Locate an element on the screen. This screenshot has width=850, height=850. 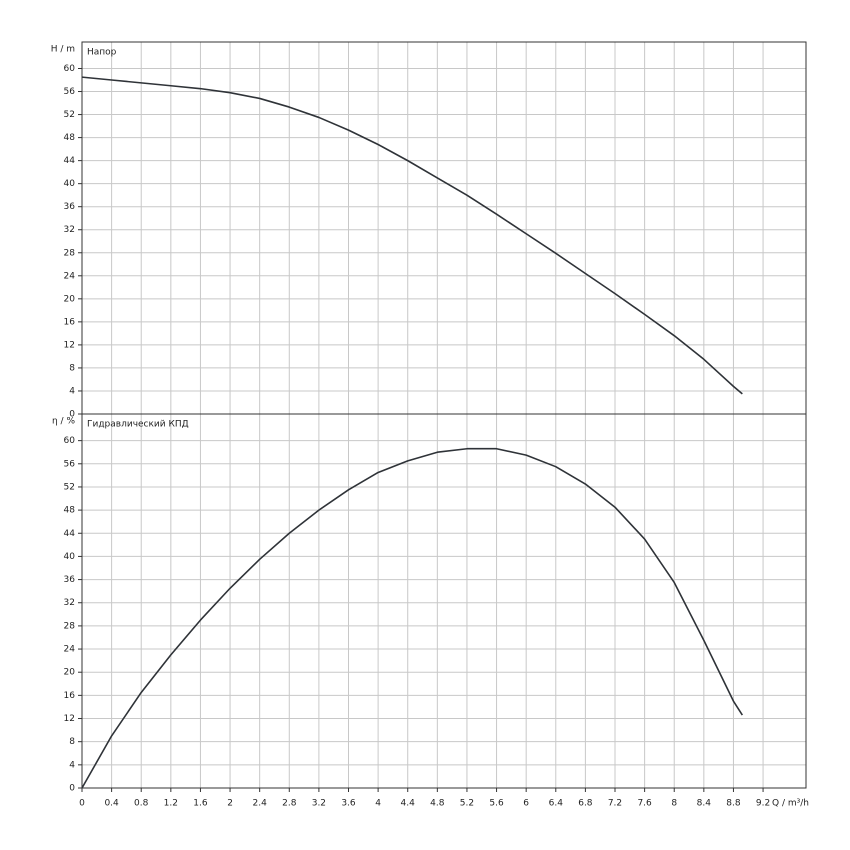
x-tick-label: 4 is located at coordinates (378, 804).